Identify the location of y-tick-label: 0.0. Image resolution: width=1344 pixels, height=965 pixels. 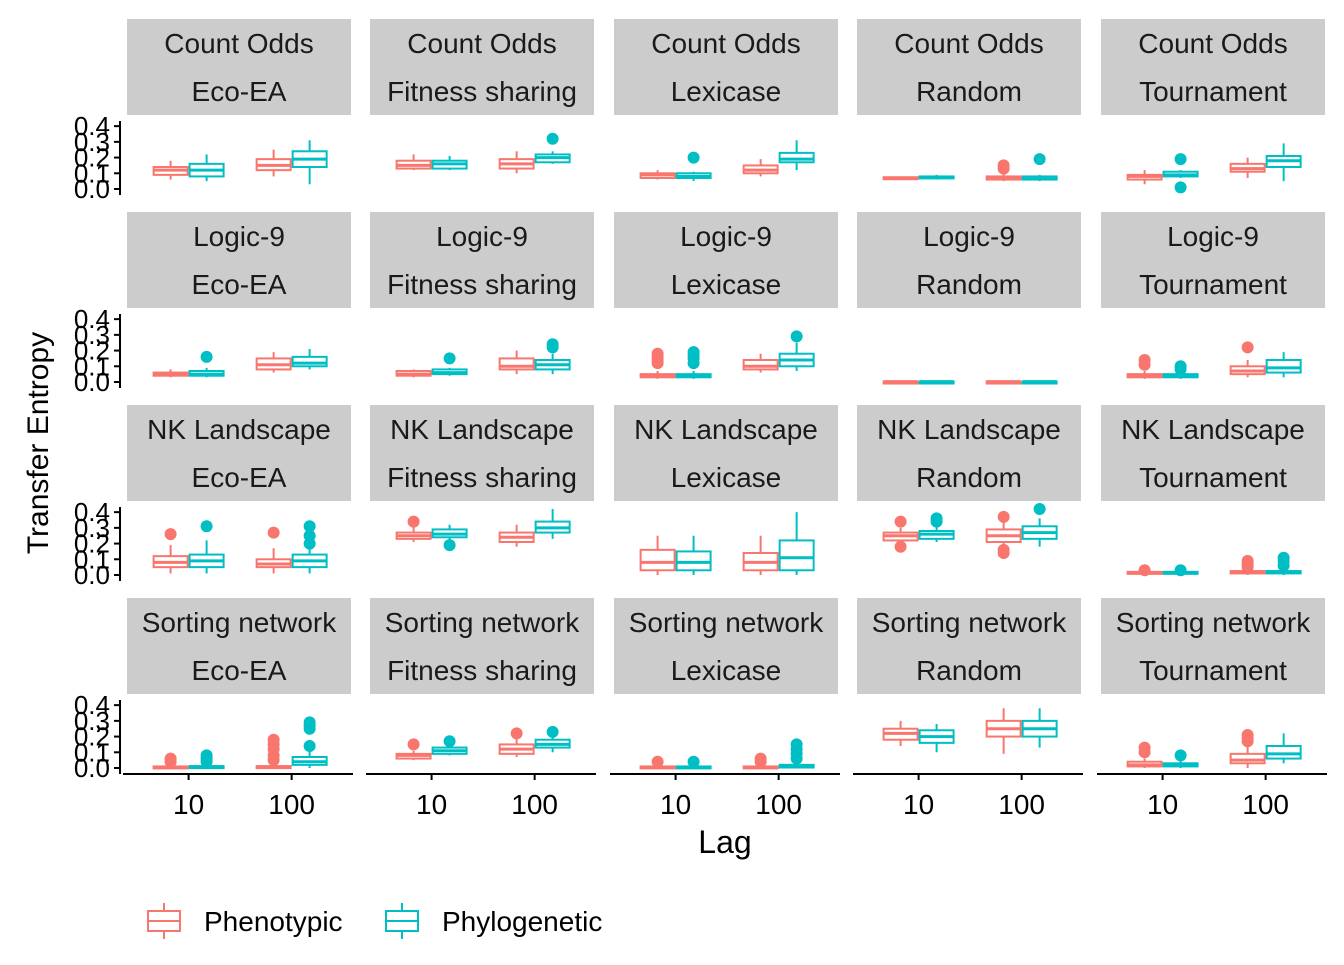
(92, 575).